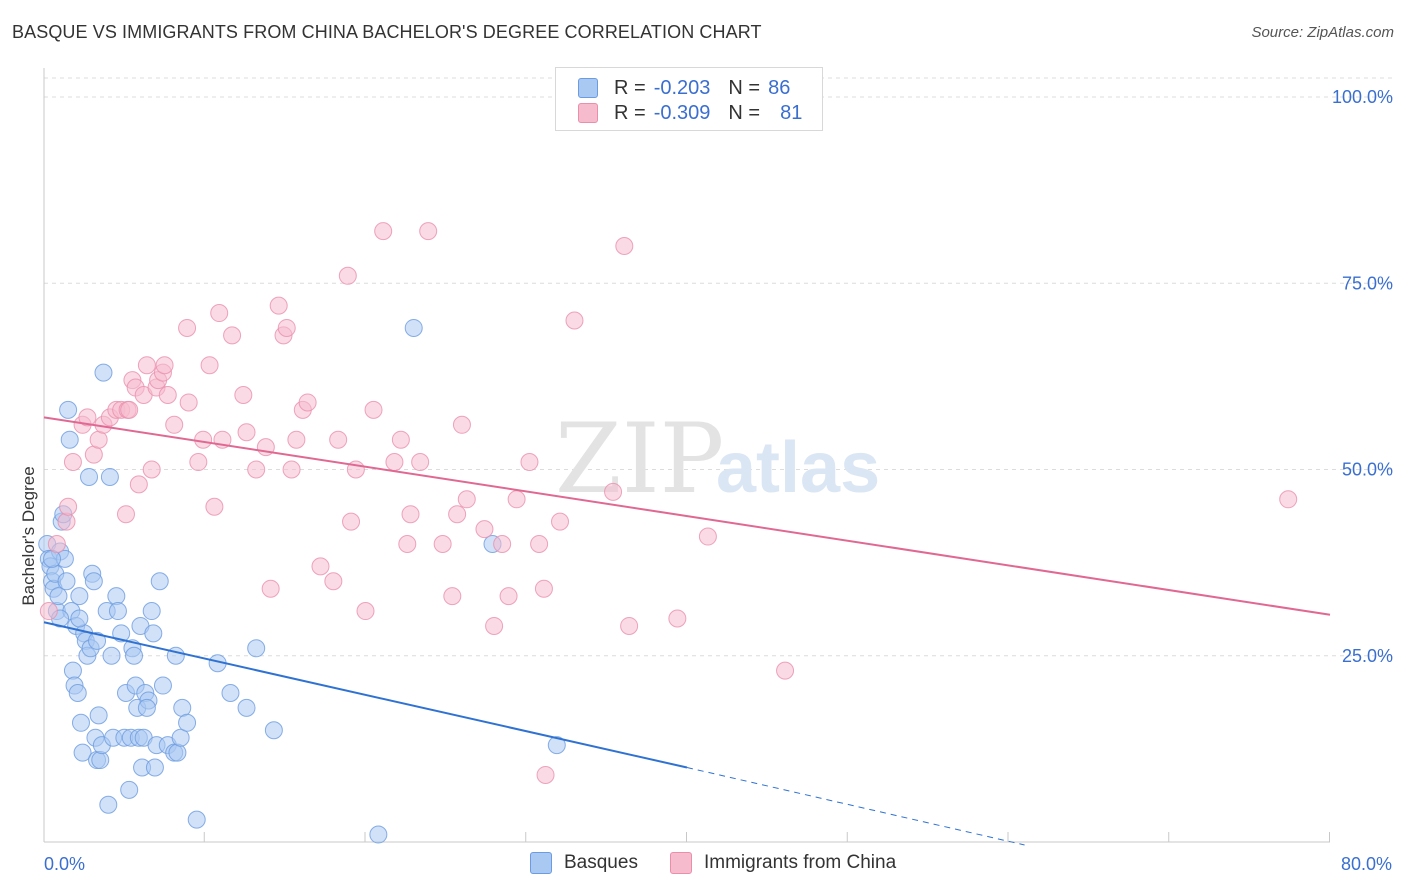  Describe the element at coordinates (365, 695) in the screenshot. I see `trend-line-basques` at that location.